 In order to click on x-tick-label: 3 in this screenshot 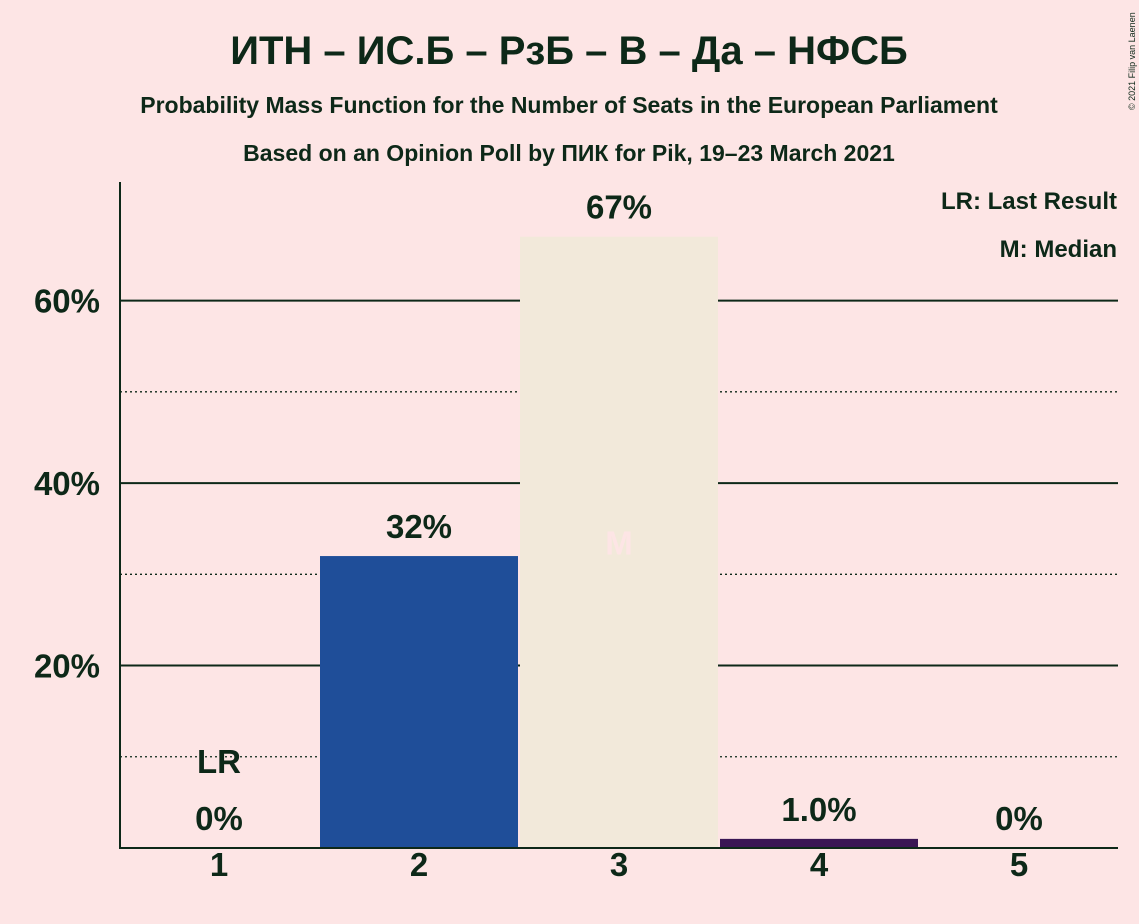, I will do `click(619, 864)`.